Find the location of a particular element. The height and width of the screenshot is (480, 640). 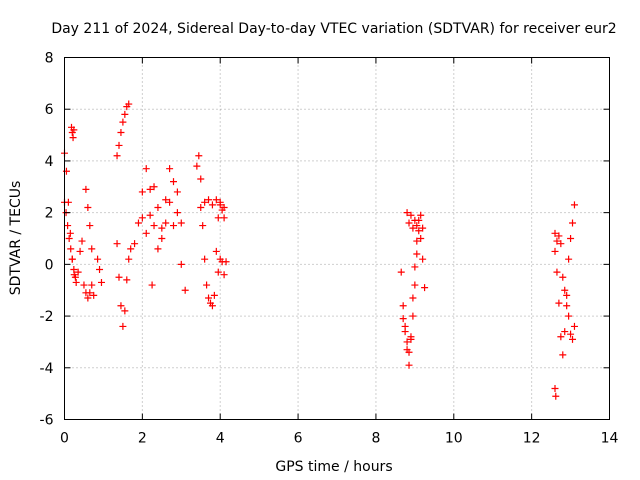

x-tick-label: 4 is located at coordinates (220, 439).